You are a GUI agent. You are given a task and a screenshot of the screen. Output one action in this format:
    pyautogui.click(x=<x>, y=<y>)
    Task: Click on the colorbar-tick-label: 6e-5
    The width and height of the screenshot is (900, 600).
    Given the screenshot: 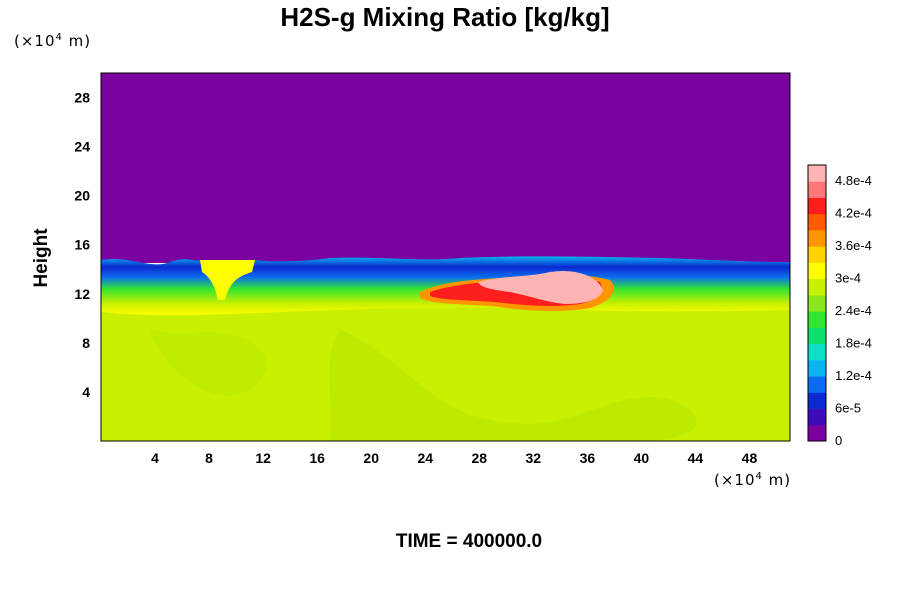 What is the action you would take?
    pyautogui.click(x=848, y=408)
    